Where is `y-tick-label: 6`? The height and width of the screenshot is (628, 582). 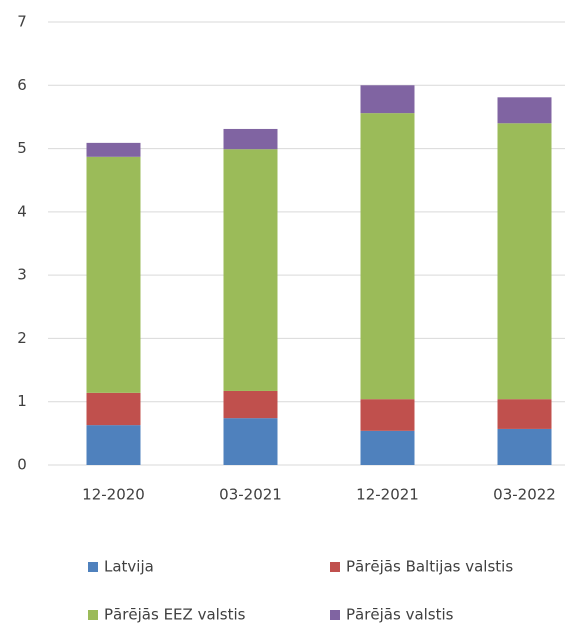
y-tick-label: 6 is located at coordinates (22, 85).